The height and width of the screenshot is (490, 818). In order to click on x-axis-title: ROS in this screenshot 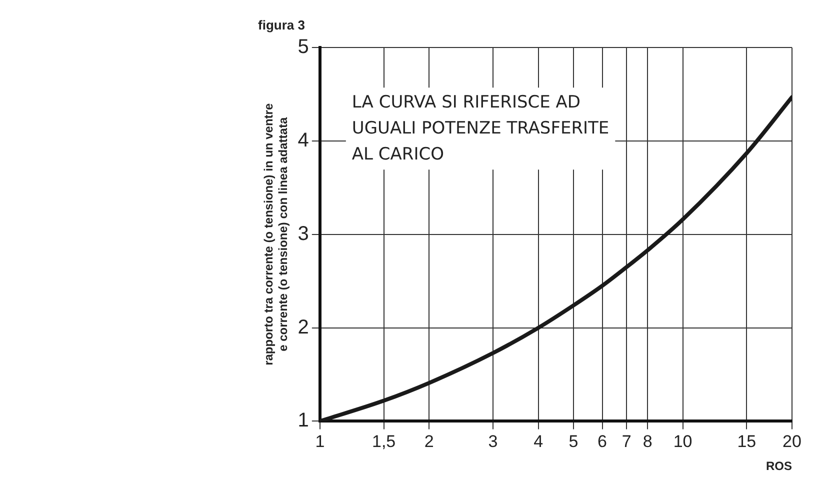, I will do `click(779, 466)`.